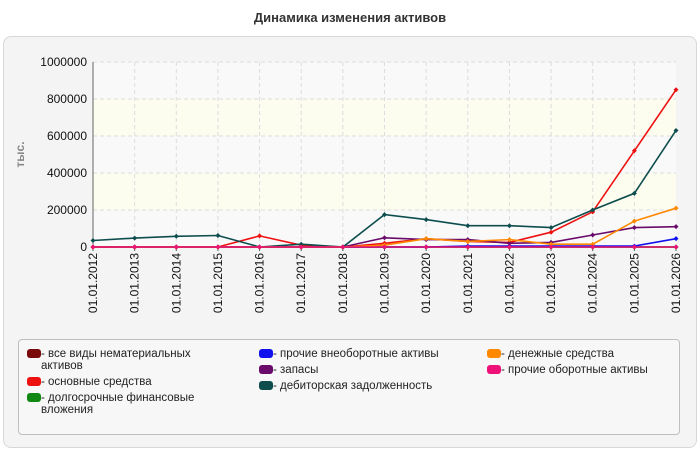 The image size is (700, 450). What do you see at coordinates (356, 354) in the screenshot?
I see `legend-label: - прочие внеоборотные активы` at bounding box center [356, 354].